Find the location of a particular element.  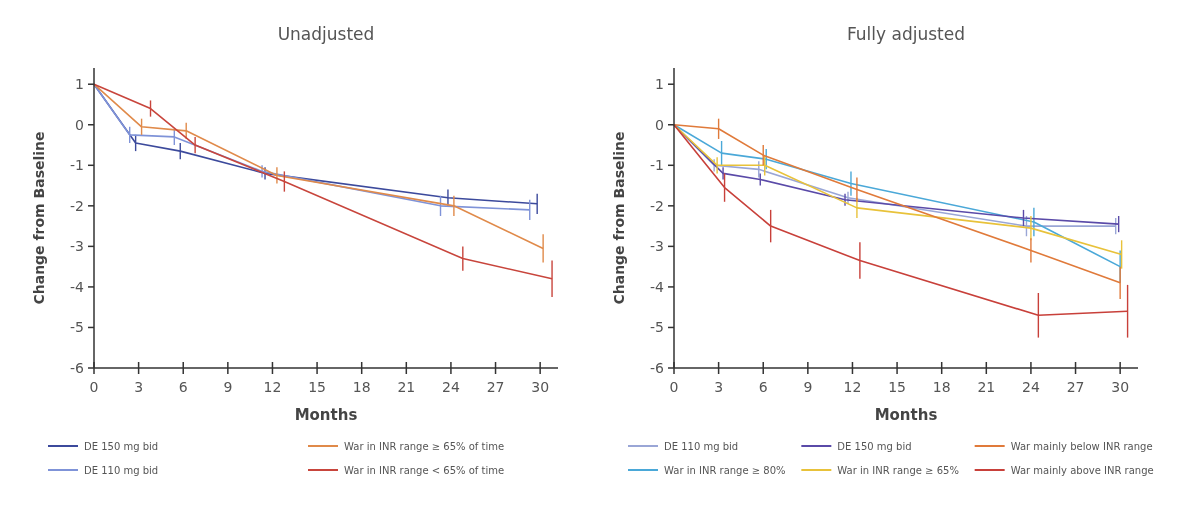

legend-label: War mainly below INR range is located at coordinates (1081, 446).